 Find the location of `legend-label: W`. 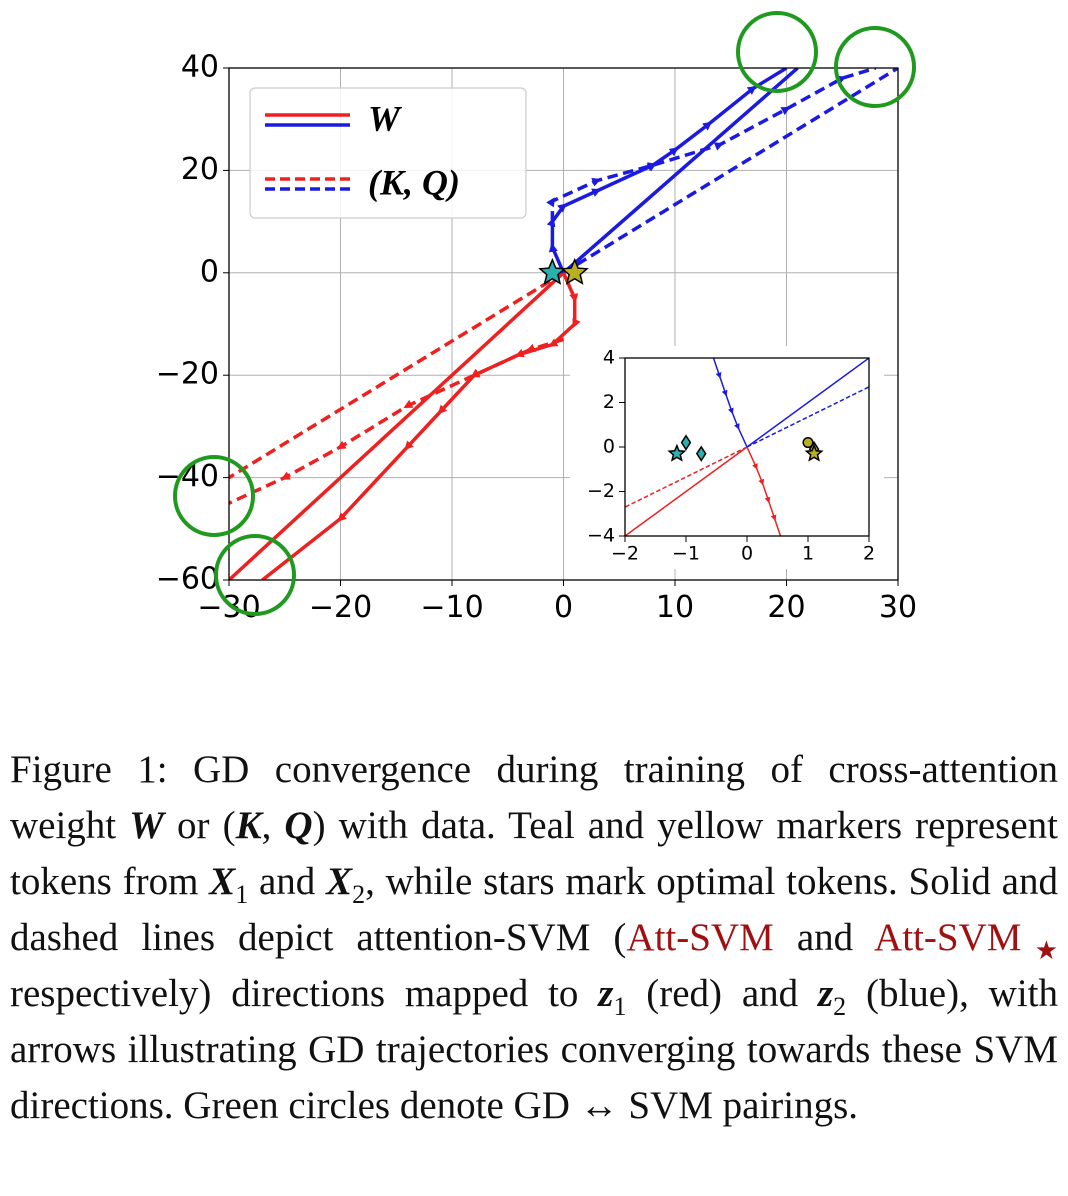

legend-label: W is located at coordinates (385, 118).